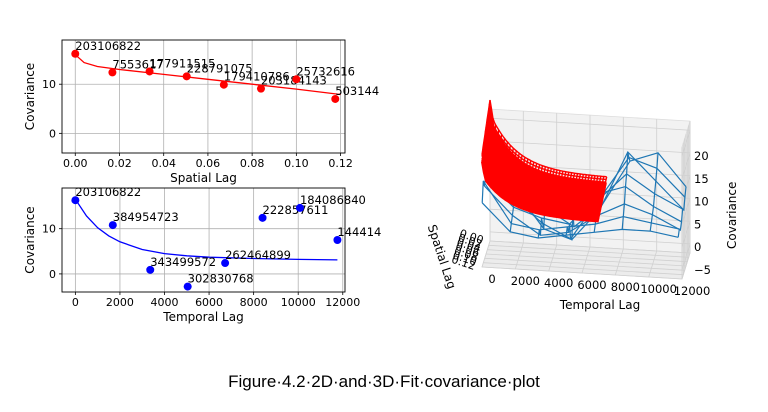 This screenshot has width=768, height=412. What do you see at coordinates (296, 163) in the screenshot?
I see `x-tick-label: 0.10` at bounding box center [296, 163].